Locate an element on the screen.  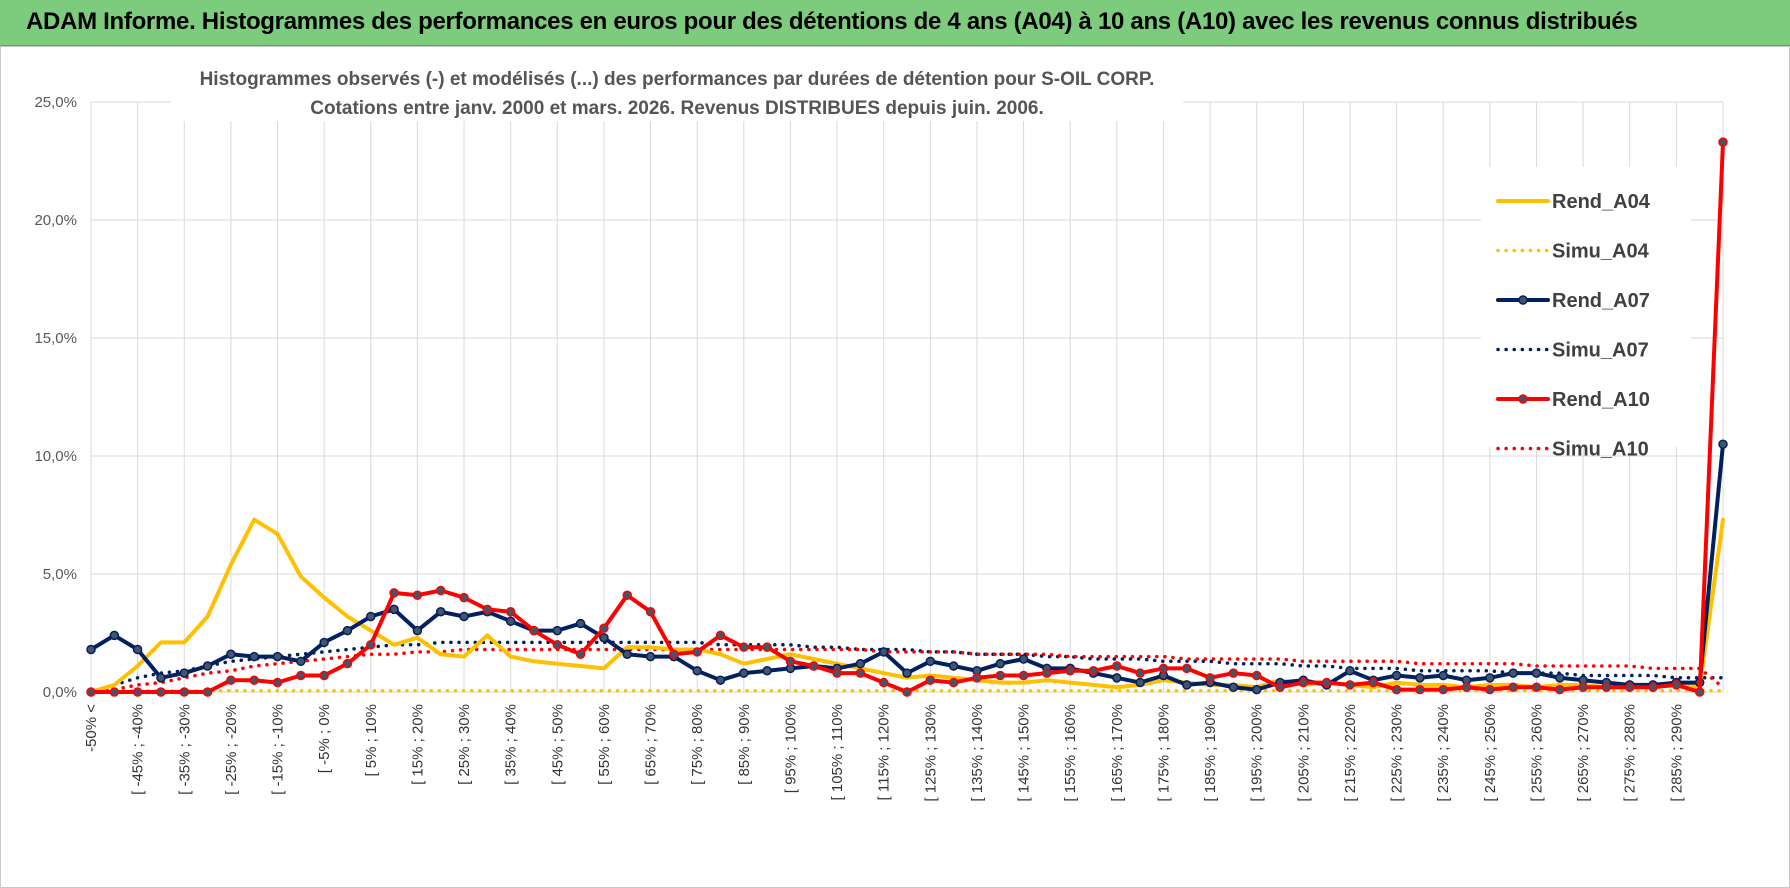
x-tick-label: [ 25% ; 30% is located at coordinates (464, 744).